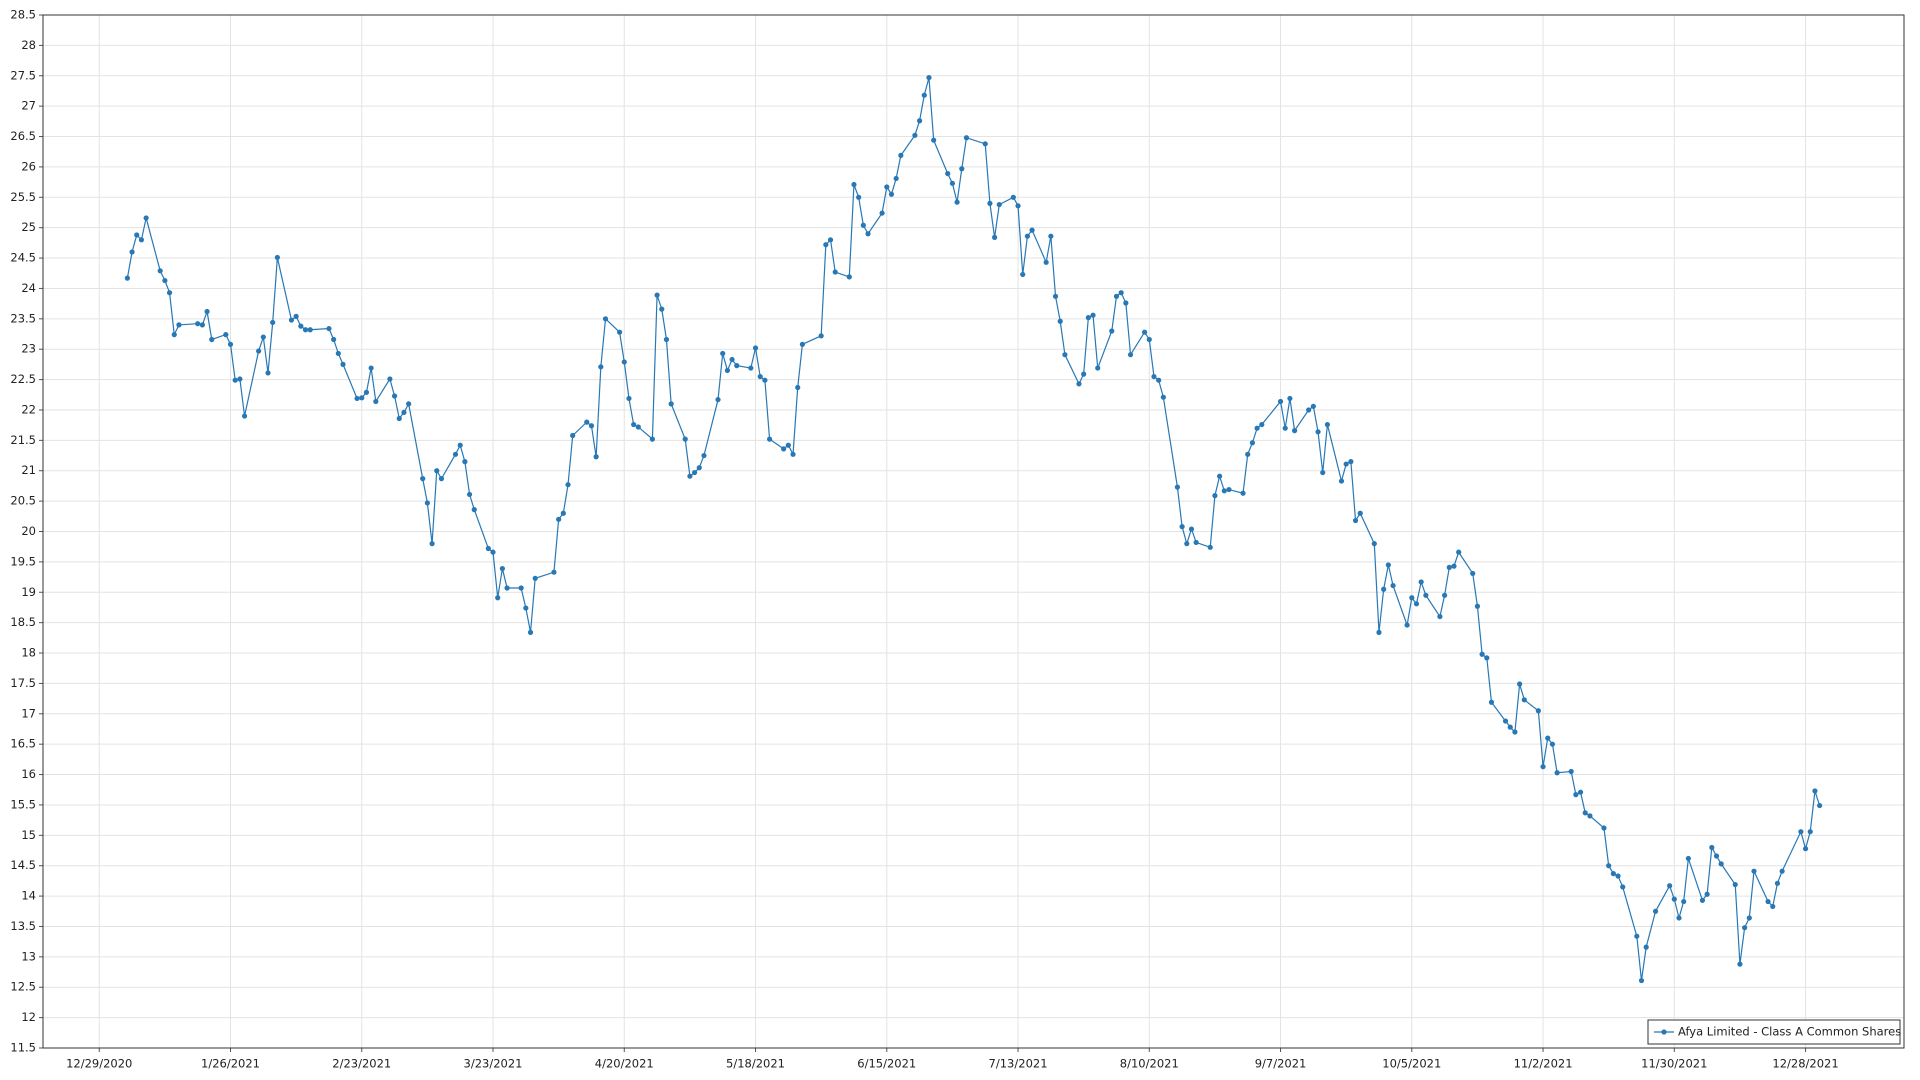 This screenshot has height=1080, width=1920. Describe the element at coordinates (28, 896) in the screenshot. I see `y-tick-label: 14` at that location.